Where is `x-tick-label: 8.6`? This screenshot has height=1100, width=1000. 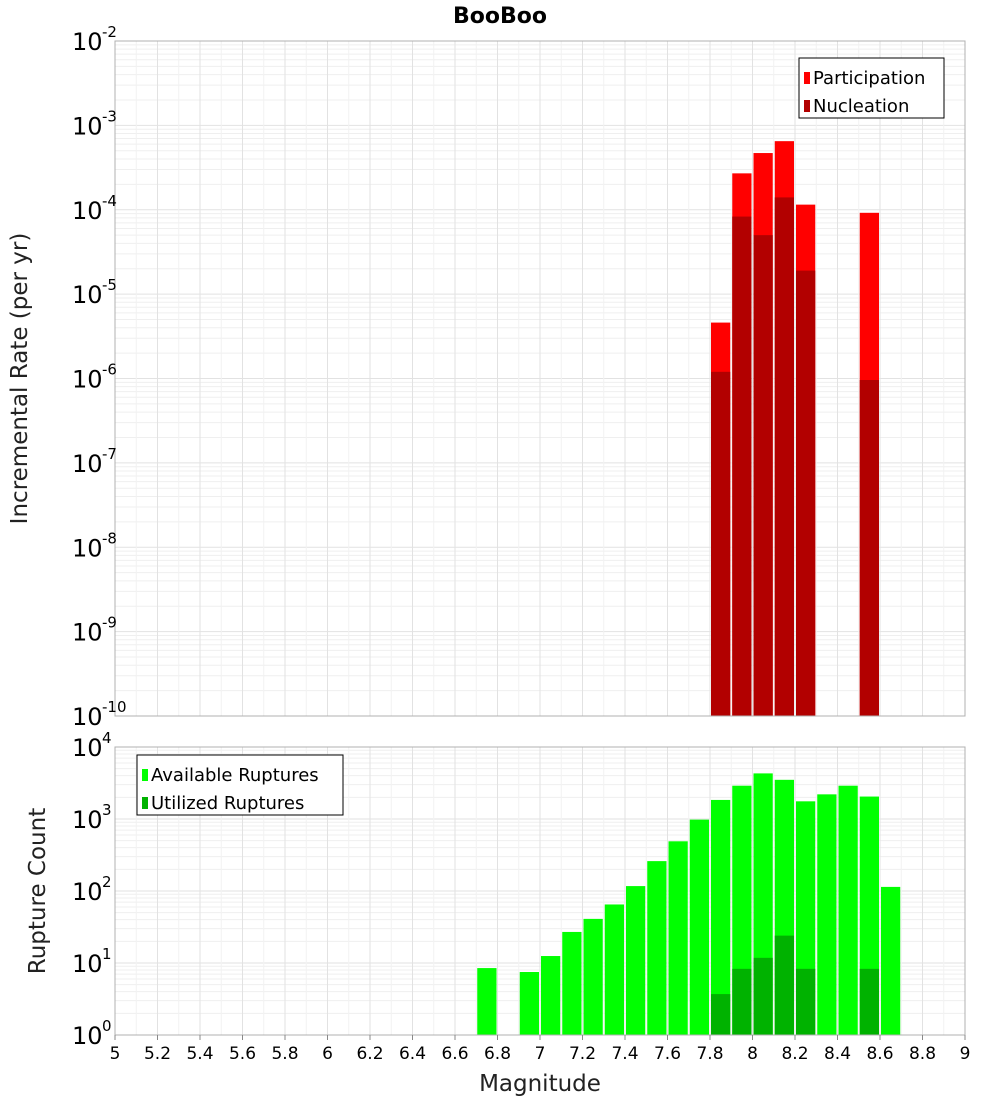
x-tick-label: 8.6 is located at coordinates (879, 1054).